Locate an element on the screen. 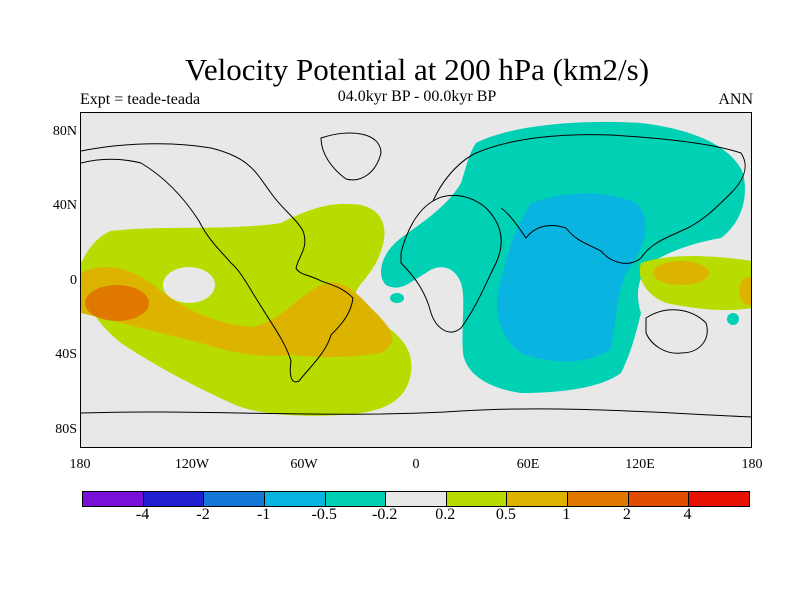 The height and width of the screenshot is (600, 800). contour-region-blue-indianocean is located at coordinates (571, 277).